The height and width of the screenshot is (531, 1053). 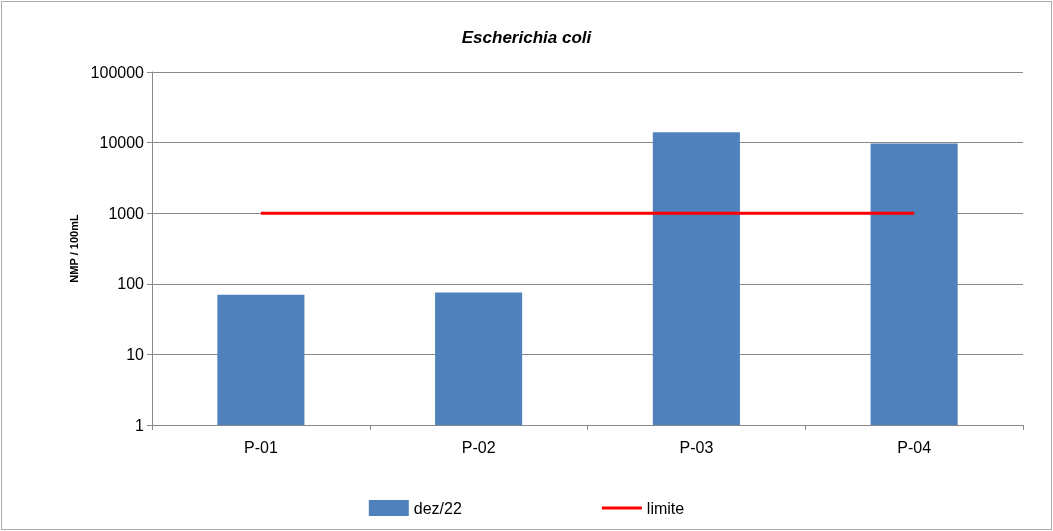 What do you see at coordinates (437, 508) in the screenshot?
I see `legend-label: dez/22` at bounding box center [437, 508].